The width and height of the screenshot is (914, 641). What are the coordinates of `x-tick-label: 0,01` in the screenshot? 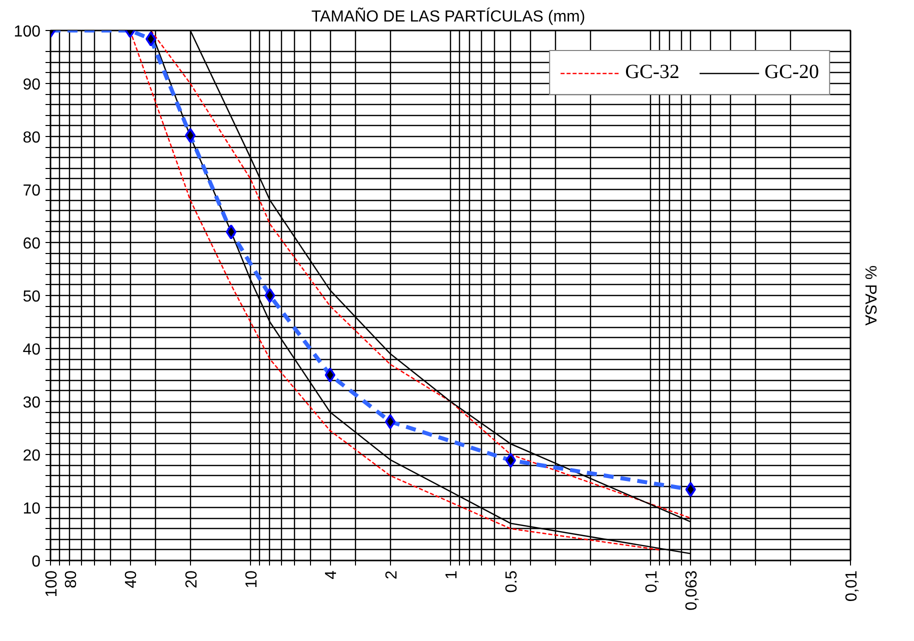 It's located at (852, 586).